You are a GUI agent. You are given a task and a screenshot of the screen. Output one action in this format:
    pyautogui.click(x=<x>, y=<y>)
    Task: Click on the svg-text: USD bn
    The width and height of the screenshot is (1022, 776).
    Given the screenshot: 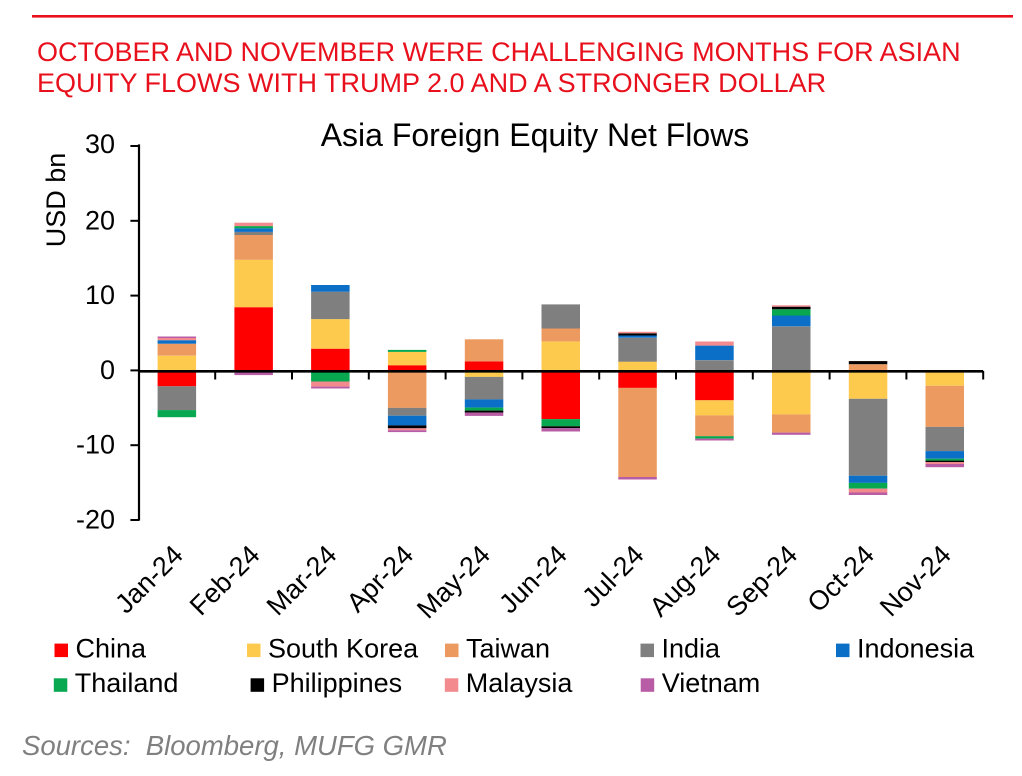 What is the action you would take?
    pyautogui.click(x=56, y=200)
    